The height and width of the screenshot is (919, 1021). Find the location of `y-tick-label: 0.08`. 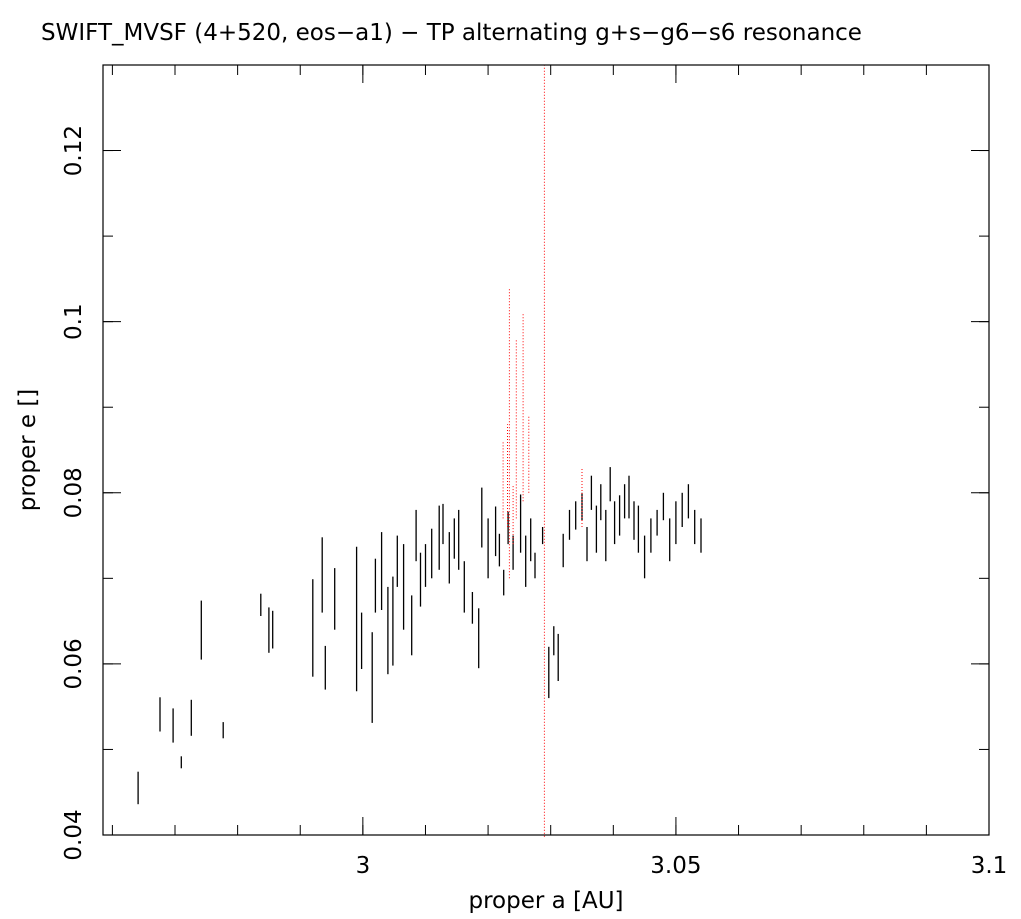

y-tick-label: 0.08 is located at coordinates (74, 492).